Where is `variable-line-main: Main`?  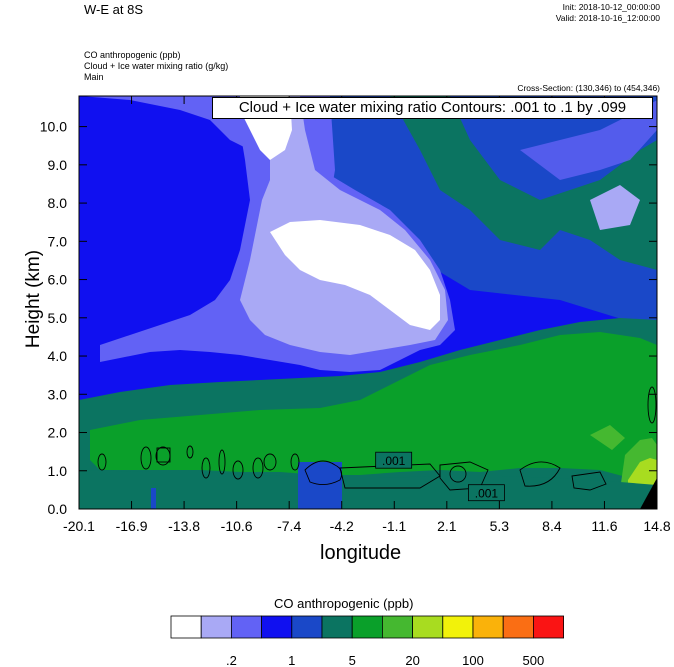
variable-line-main: Main is located at coordinates (94, 77).